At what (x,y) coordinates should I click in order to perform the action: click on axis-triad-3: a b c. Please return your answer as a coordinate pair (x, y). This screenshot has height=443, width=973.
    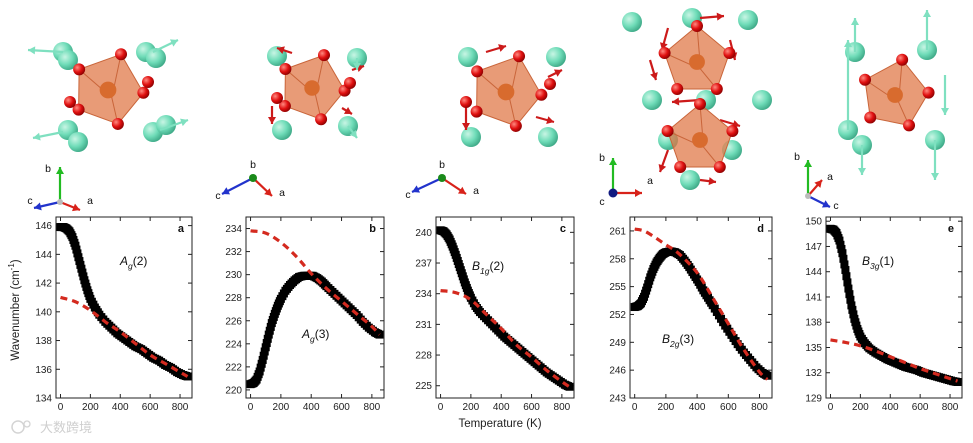
    Looking at the image, I should click on (442, 180).